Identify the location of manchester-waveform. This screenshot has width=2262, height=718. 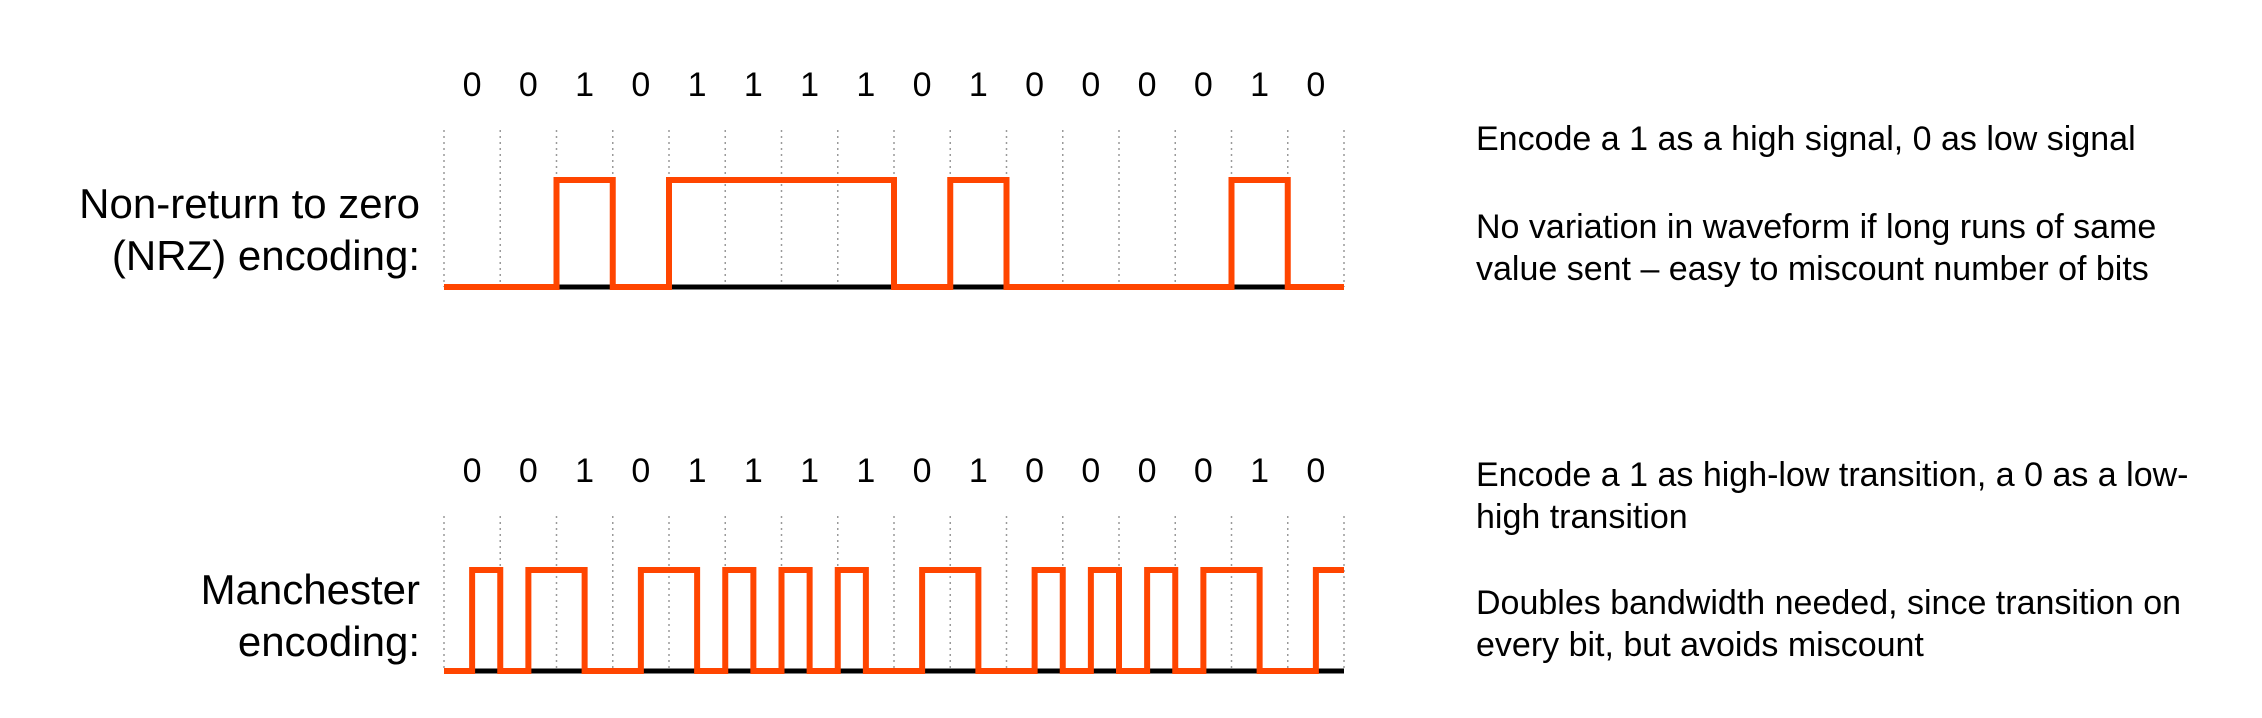
(894, 620).